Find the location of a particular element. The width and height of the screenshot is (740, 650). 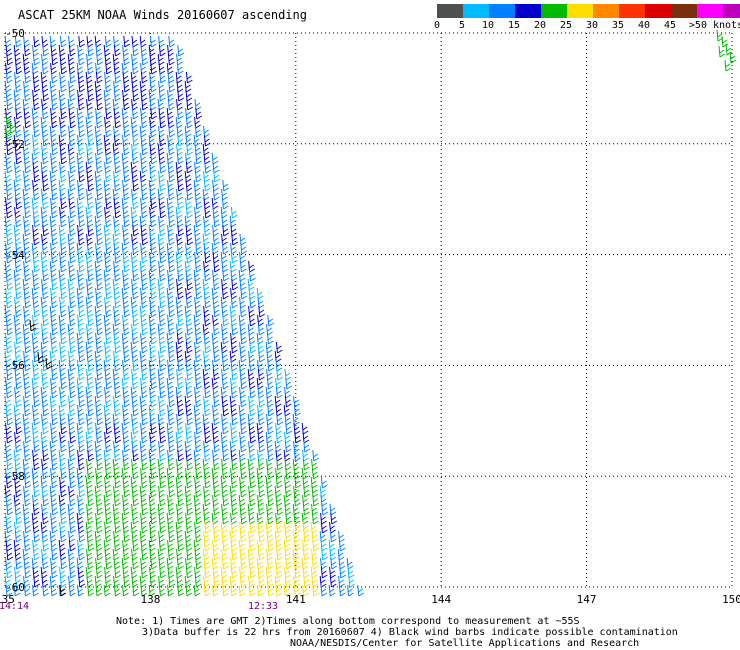

latitude-label: -54 is located at coordinates (15, 255).